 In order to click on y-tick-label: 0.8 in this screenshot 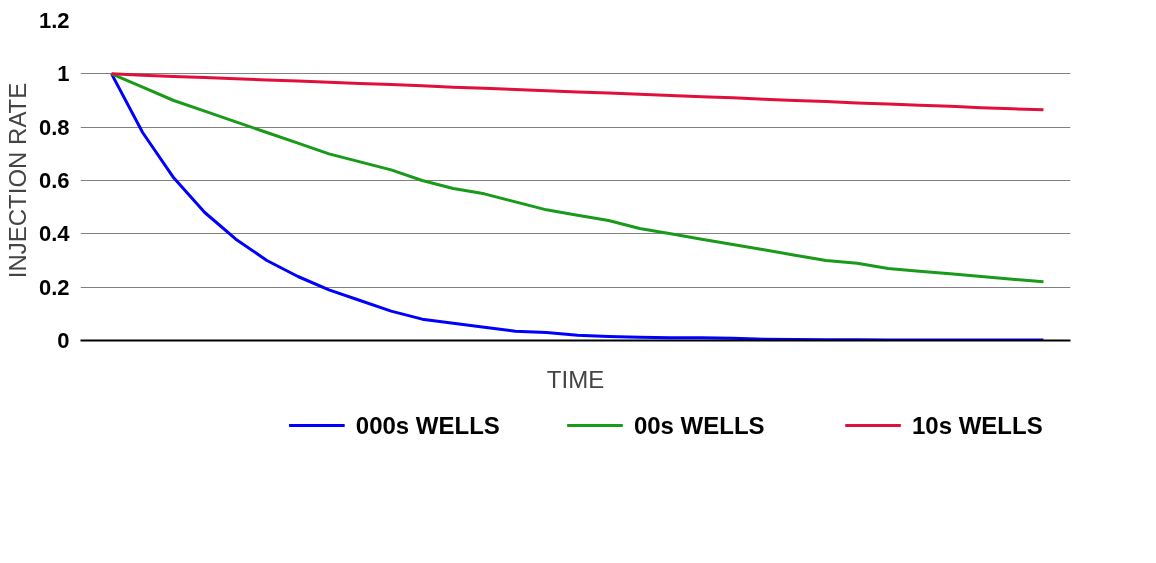, I will do `click(54, 127)`.